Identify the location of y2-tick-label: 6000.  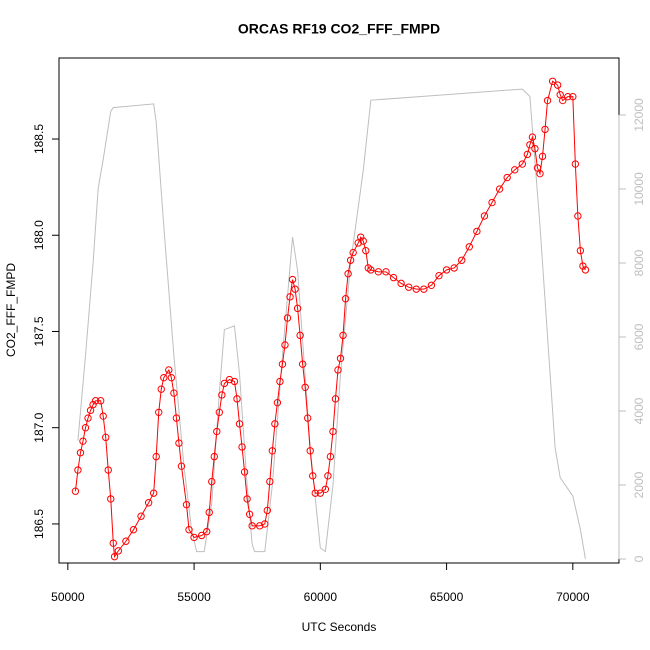
(639, 336).